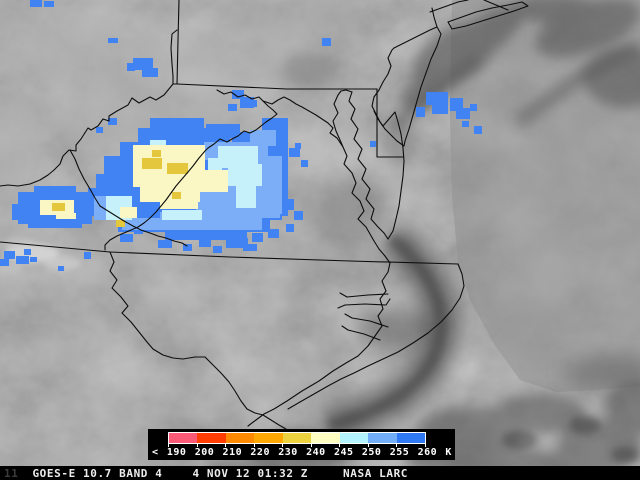 The height and width of the screenshot is (480, 640). Describe the element at coordinates (260, 452) in the screenshot. I see `legend-tick-label: 220` at that location.